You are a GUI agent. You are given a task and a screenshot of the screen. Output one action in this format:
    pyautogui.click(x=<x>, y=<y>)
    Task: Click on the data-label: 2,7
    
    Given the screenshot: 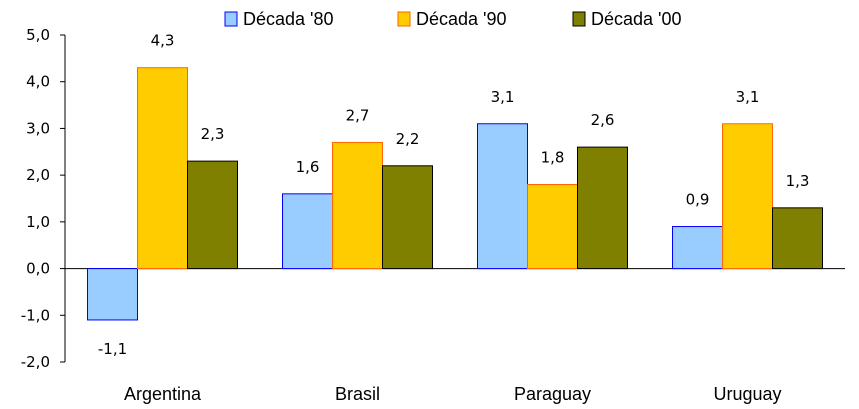 What is the action you would take?
    pyautogui.click(x=358, y=115)
    